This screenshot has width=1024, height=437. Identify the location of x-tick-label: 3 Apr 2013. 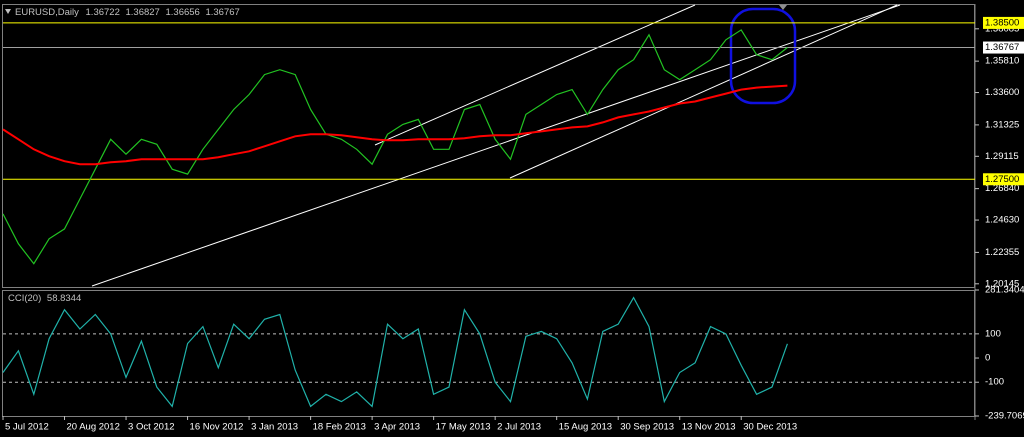
(397, 427).